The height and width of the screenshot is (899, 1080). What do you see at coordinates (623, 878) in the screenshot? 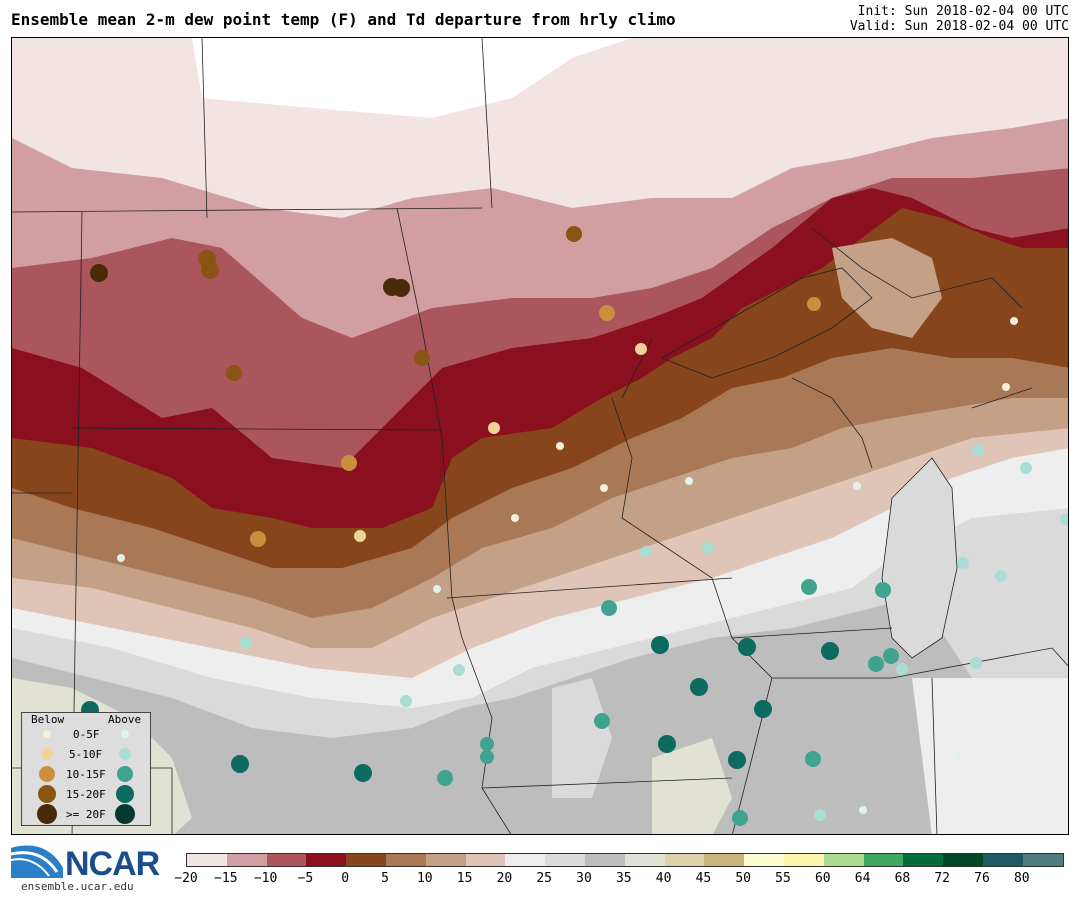
I see `colorbar-tick-label: 35` at bounding box center [623, 878].